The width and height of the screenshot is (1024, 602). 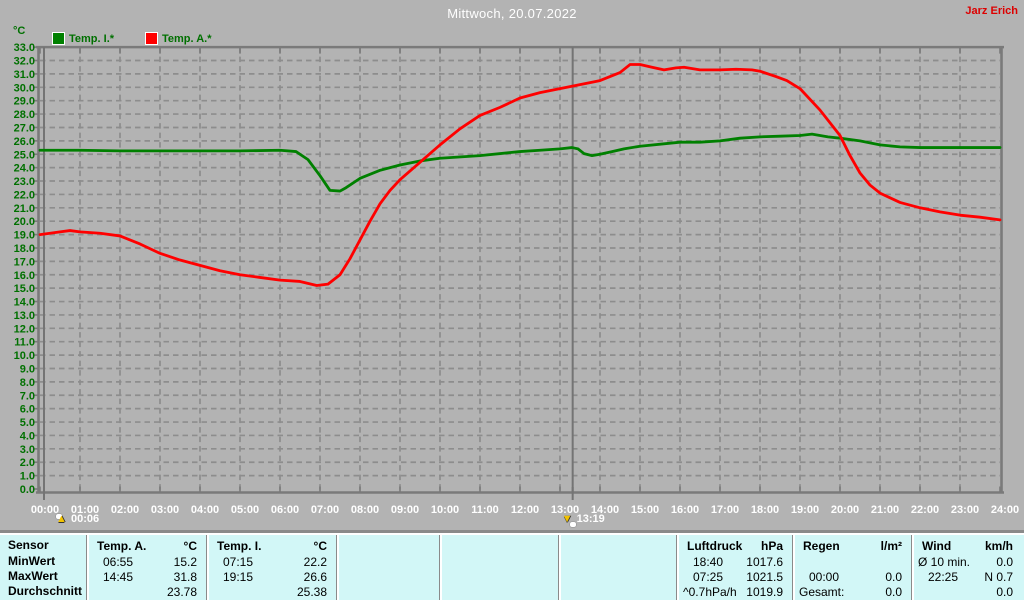 I want to click on svg-text: 21.0, so click(x=24, y=209).